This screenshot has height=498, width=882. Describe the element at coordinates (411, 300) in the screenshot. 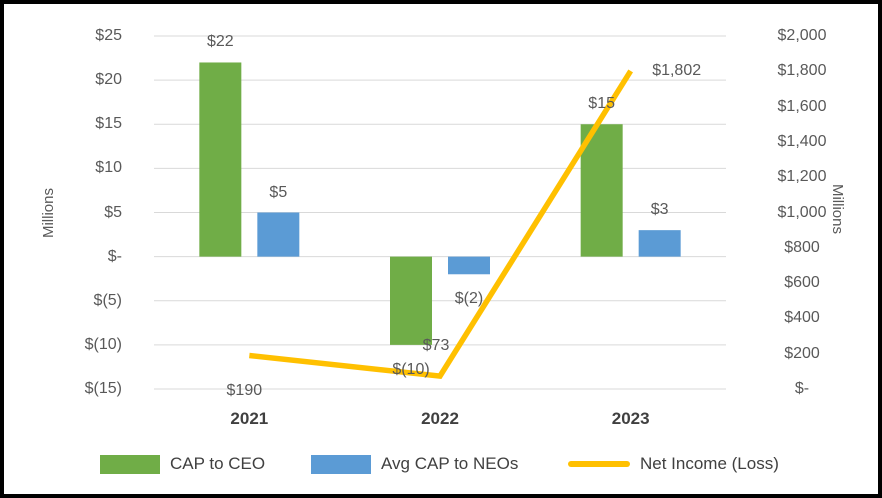

I see `bar-cap-to-ceo-2022` at that location.